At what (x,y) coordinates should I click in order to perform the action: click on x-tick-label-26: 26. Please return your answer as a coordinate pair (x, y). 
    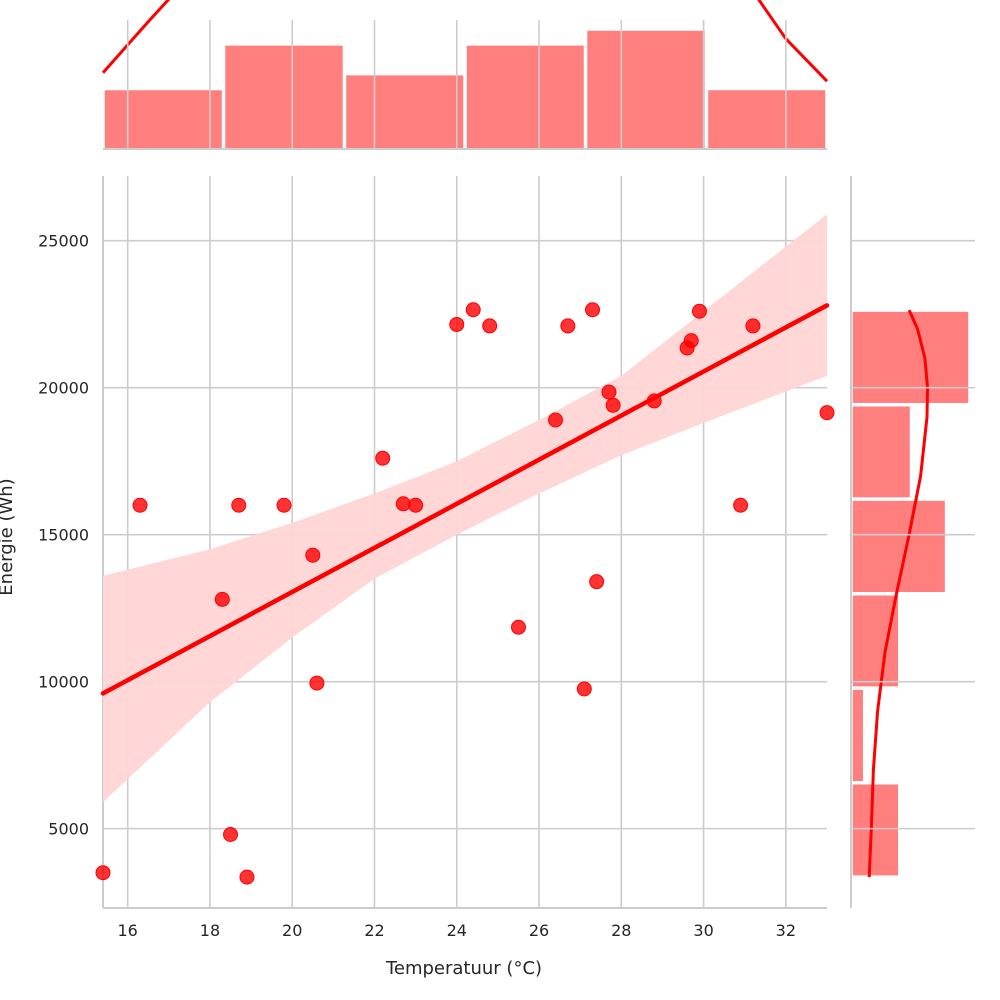
    Looking at the image, I should click on (539, 930).